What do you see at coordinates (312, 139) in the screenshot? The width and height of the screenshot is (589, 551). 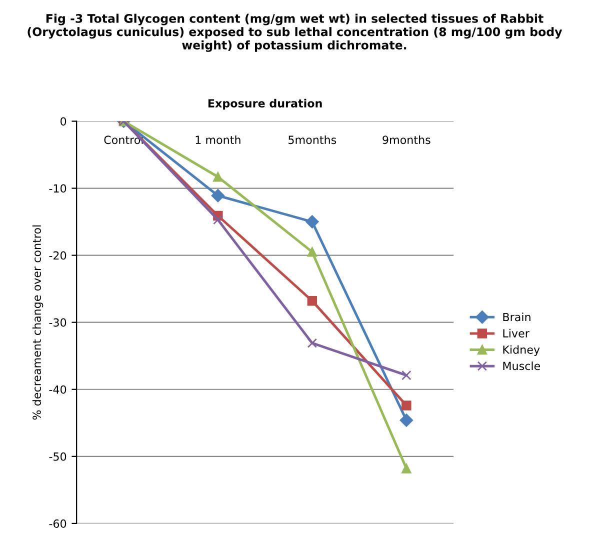 I see `x-tick-label: 5months` at bounding box center [312, 139].